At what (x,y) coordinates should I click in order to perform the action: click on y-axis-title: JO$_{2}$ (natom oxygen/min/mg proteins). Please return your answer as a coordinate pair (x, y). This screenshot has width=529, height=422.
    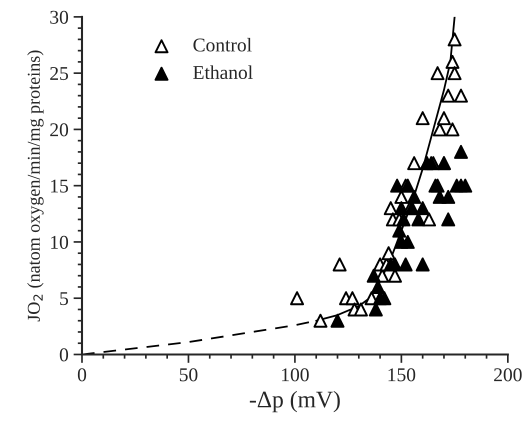
    Looking at the image, I should click on (35, 186).